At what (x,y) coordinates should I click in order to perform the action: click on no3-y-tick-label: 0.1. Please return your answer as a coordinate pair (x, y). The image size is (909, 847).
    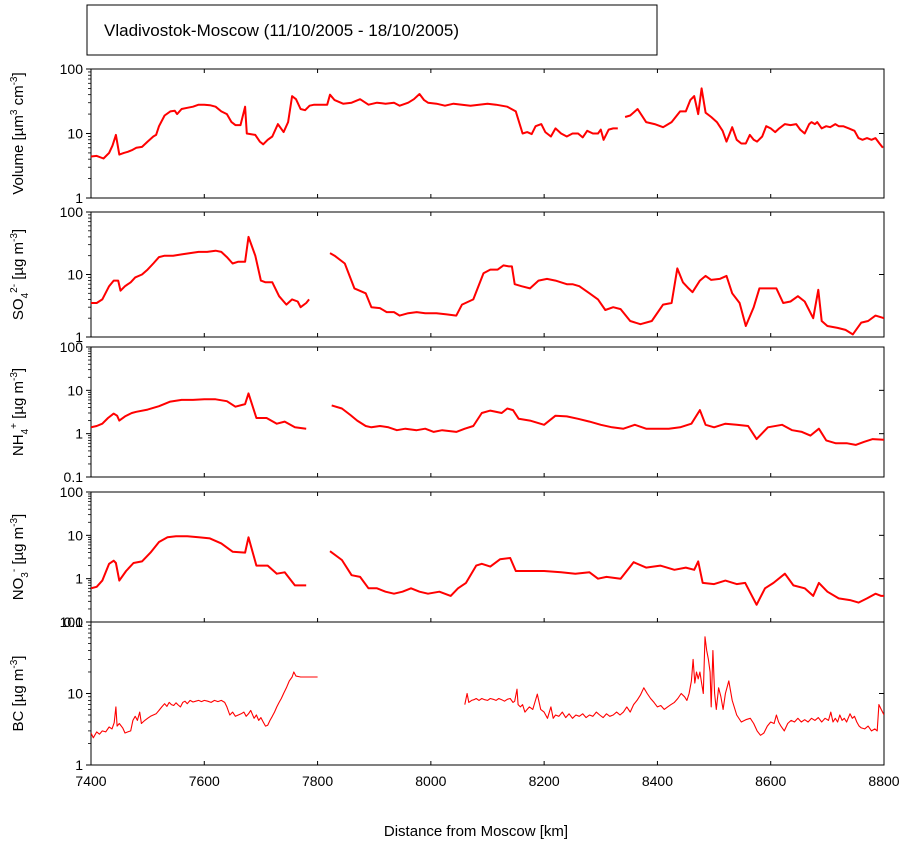
    Looking at the image, I should click on (74, 622).